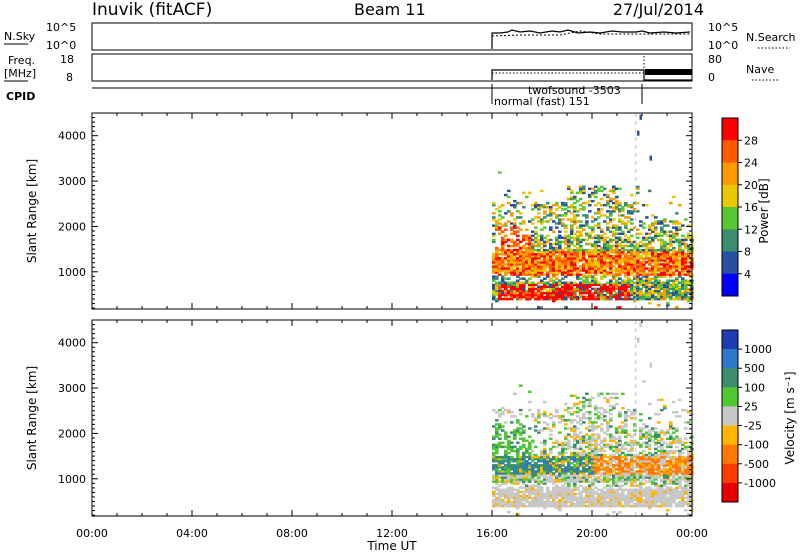 This screenshot has height=554, width=800. Describe the element at coordinates (72, 388) in the screenshot. I see `y-tick-label: 3000` at that location.